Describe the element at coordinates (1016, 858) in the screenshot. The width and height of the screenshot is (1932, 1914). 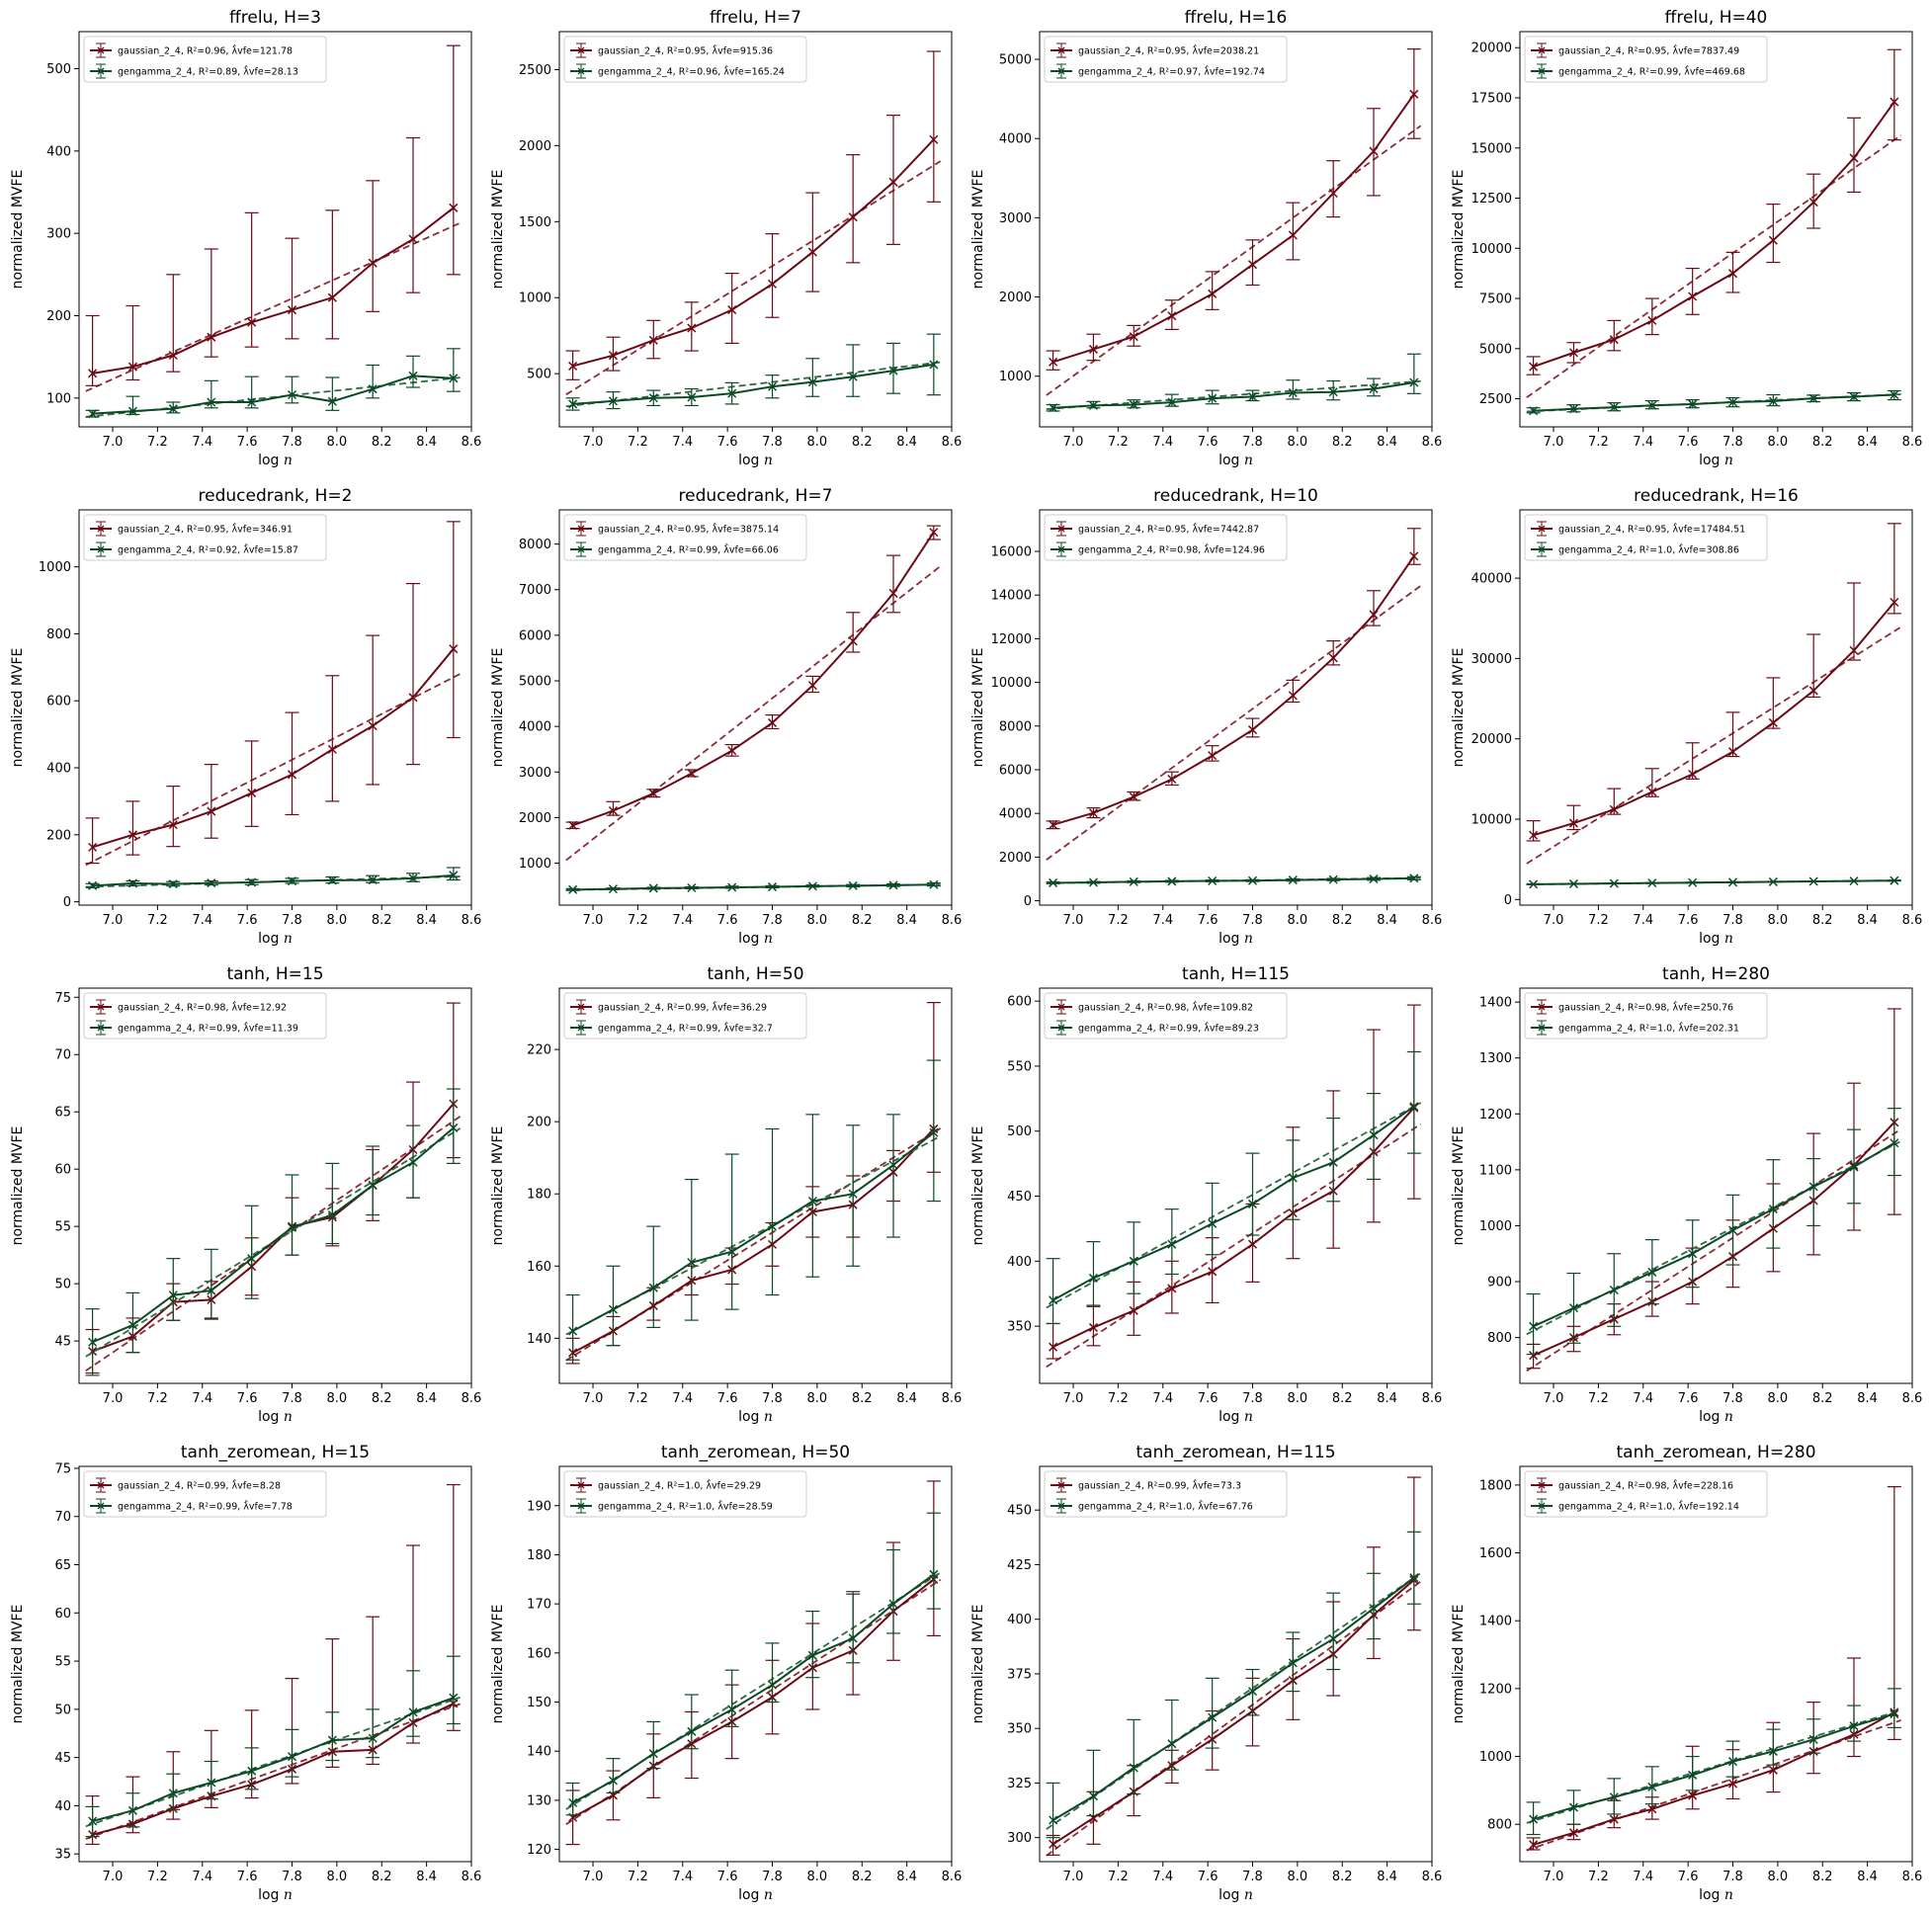
I see `y-tick-label: 2000` at that location.